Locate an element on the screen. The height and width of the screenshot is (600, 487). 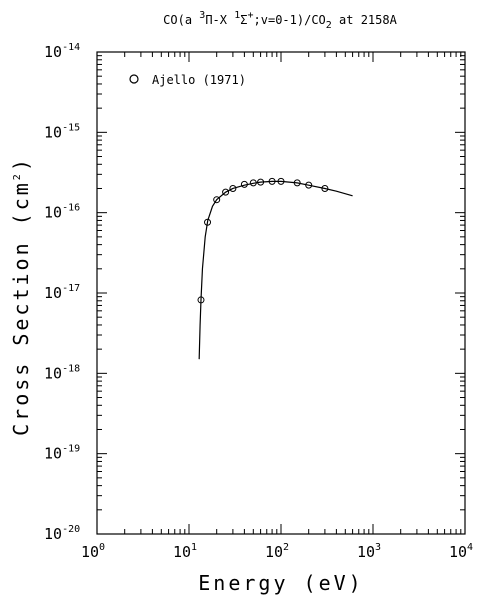
x-tick-label: 10⁰ is located at coordinates (93, 551).